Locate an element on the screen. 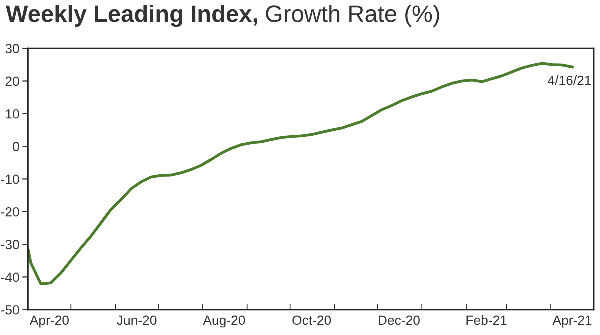 This screenshot has height=335, width=600. x-tick-label: Dec-20 is located at coordinates (399, 321).